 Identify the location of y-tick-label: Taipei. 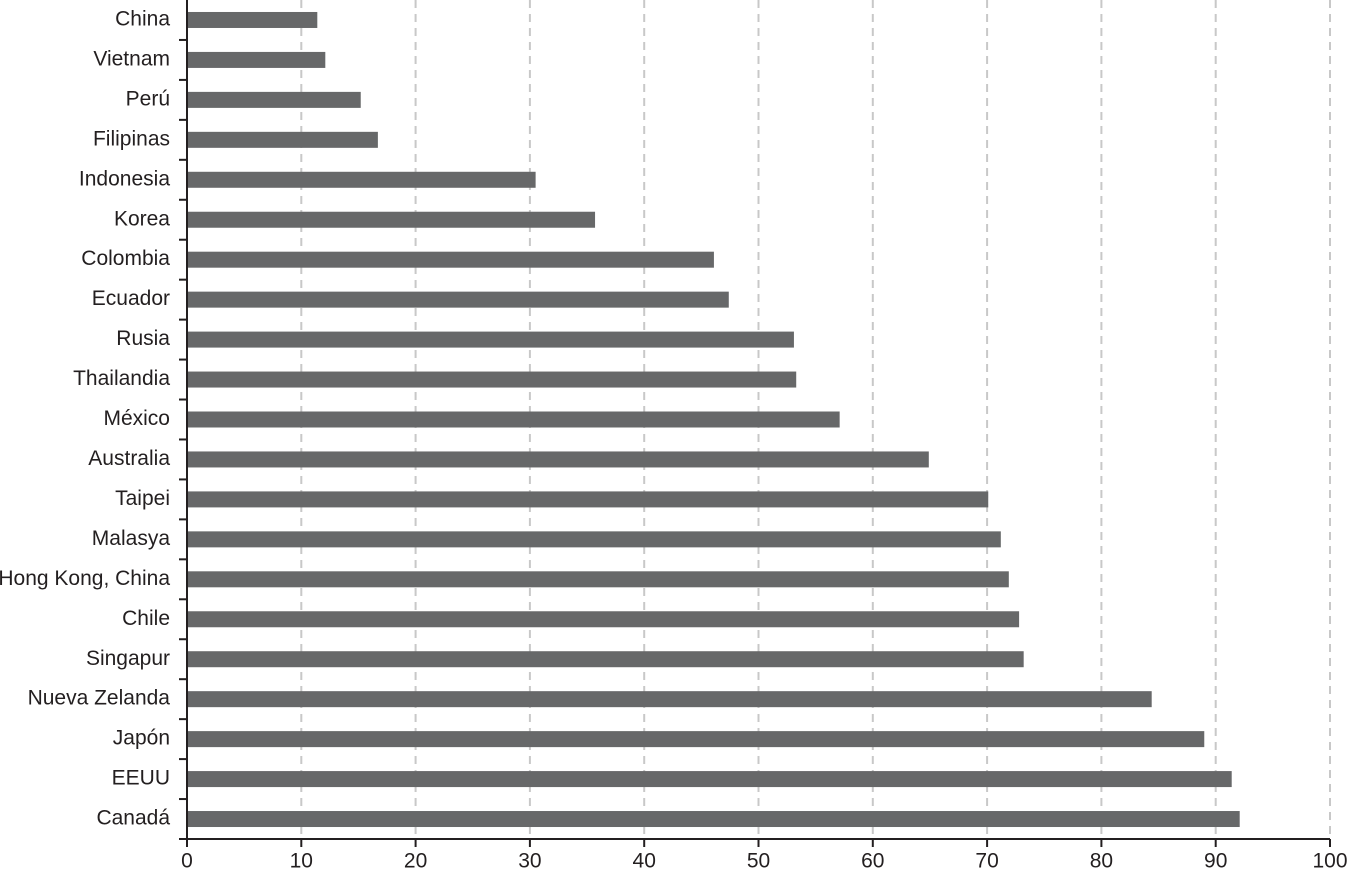
(142, 498).